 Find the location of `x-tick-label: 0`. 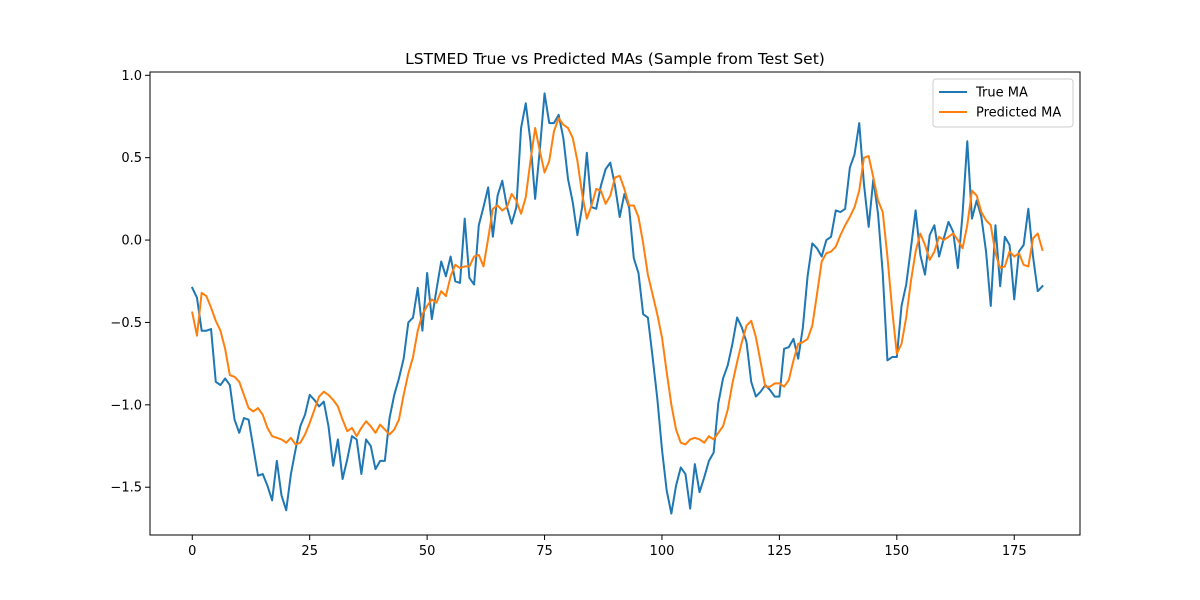

x-tick-label: 0 is located at coordinates (192, 551).